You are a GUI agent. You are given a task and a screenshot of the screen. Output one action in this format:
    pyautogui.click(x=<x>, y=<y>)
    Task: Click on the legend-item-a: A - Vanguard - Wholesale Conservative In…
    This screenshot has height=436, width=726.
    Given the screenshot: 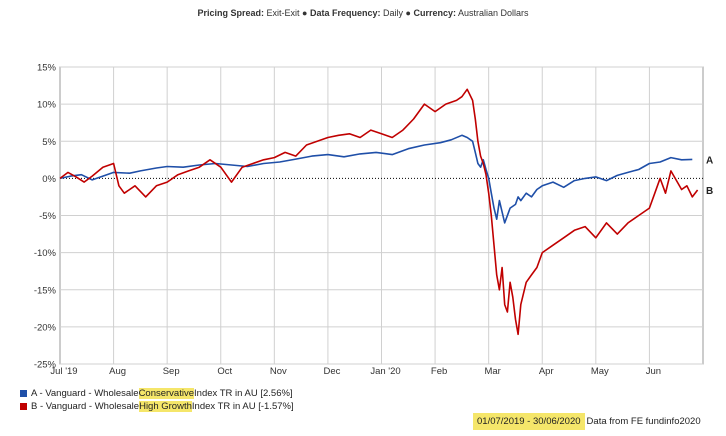 What is the action you would take?
    pyautogui.click(x=157, y=393)
    